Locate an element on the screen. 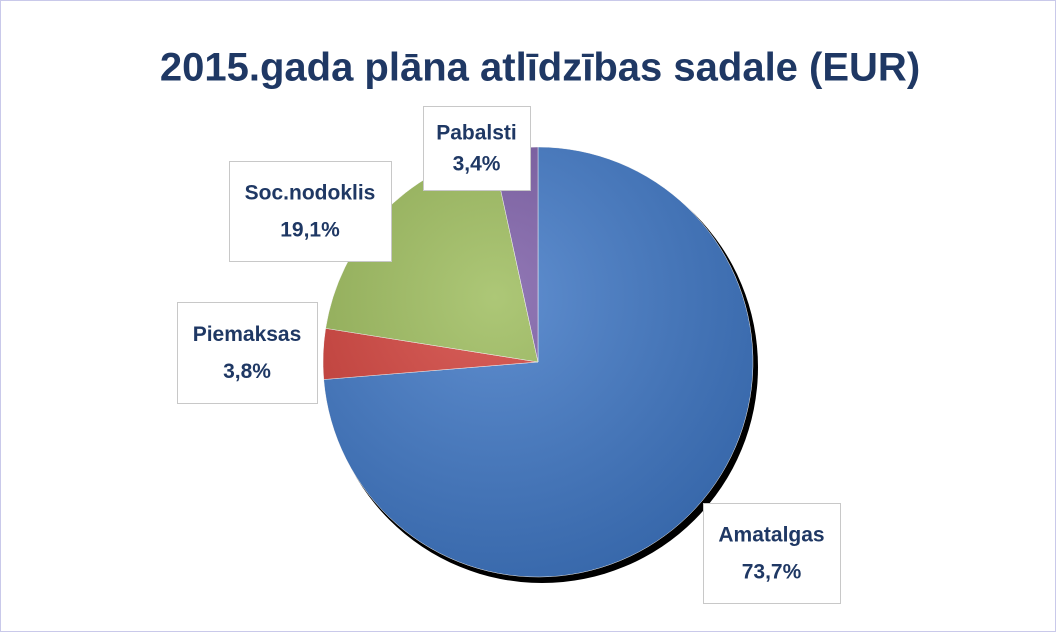 This screenshot has width=1056, height=632. data-label-name: Soc.nodoklis is located at coordinates (310, 193).